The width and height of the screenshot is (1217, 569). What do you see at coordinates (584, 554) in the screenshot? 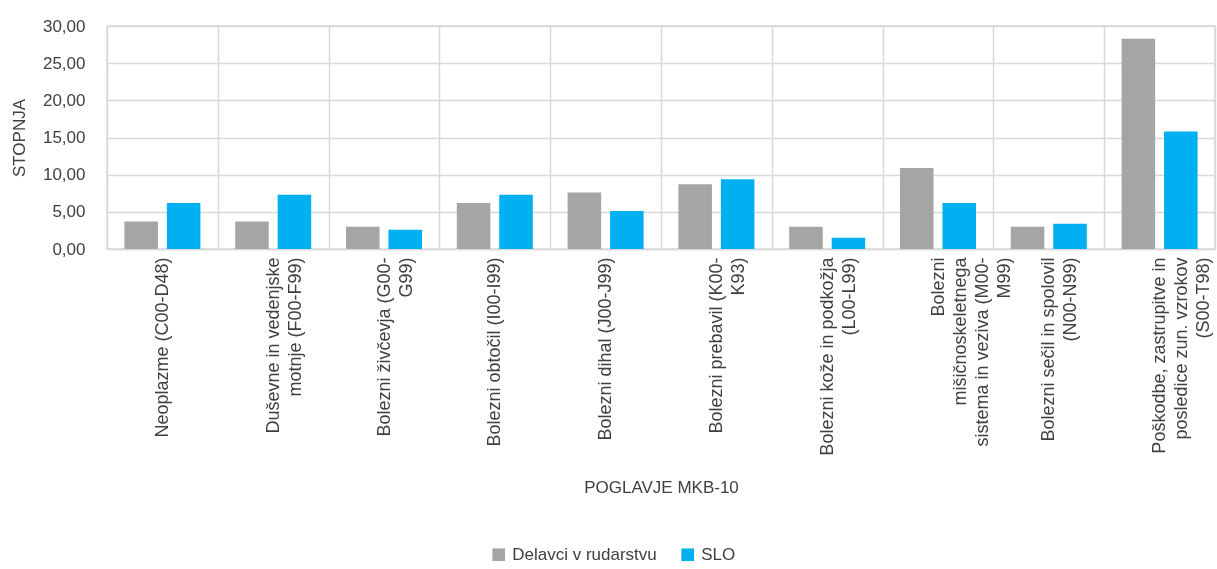
I see `legend-label: Delavci v rudarstvu` at bounding box center [584, 554].